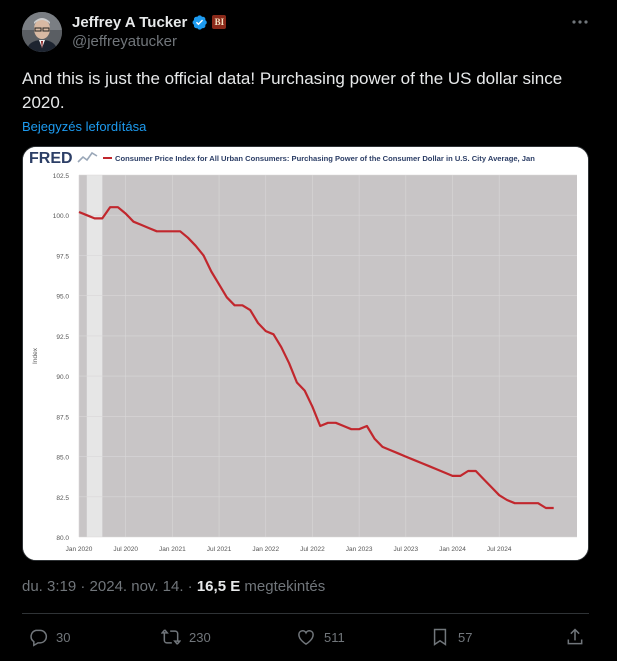 This screenshot has height=661, width=617. Describe the element at coordinates (265, 549) in the screenshot. I see `x-tick-label: Jan 2022` at that location.